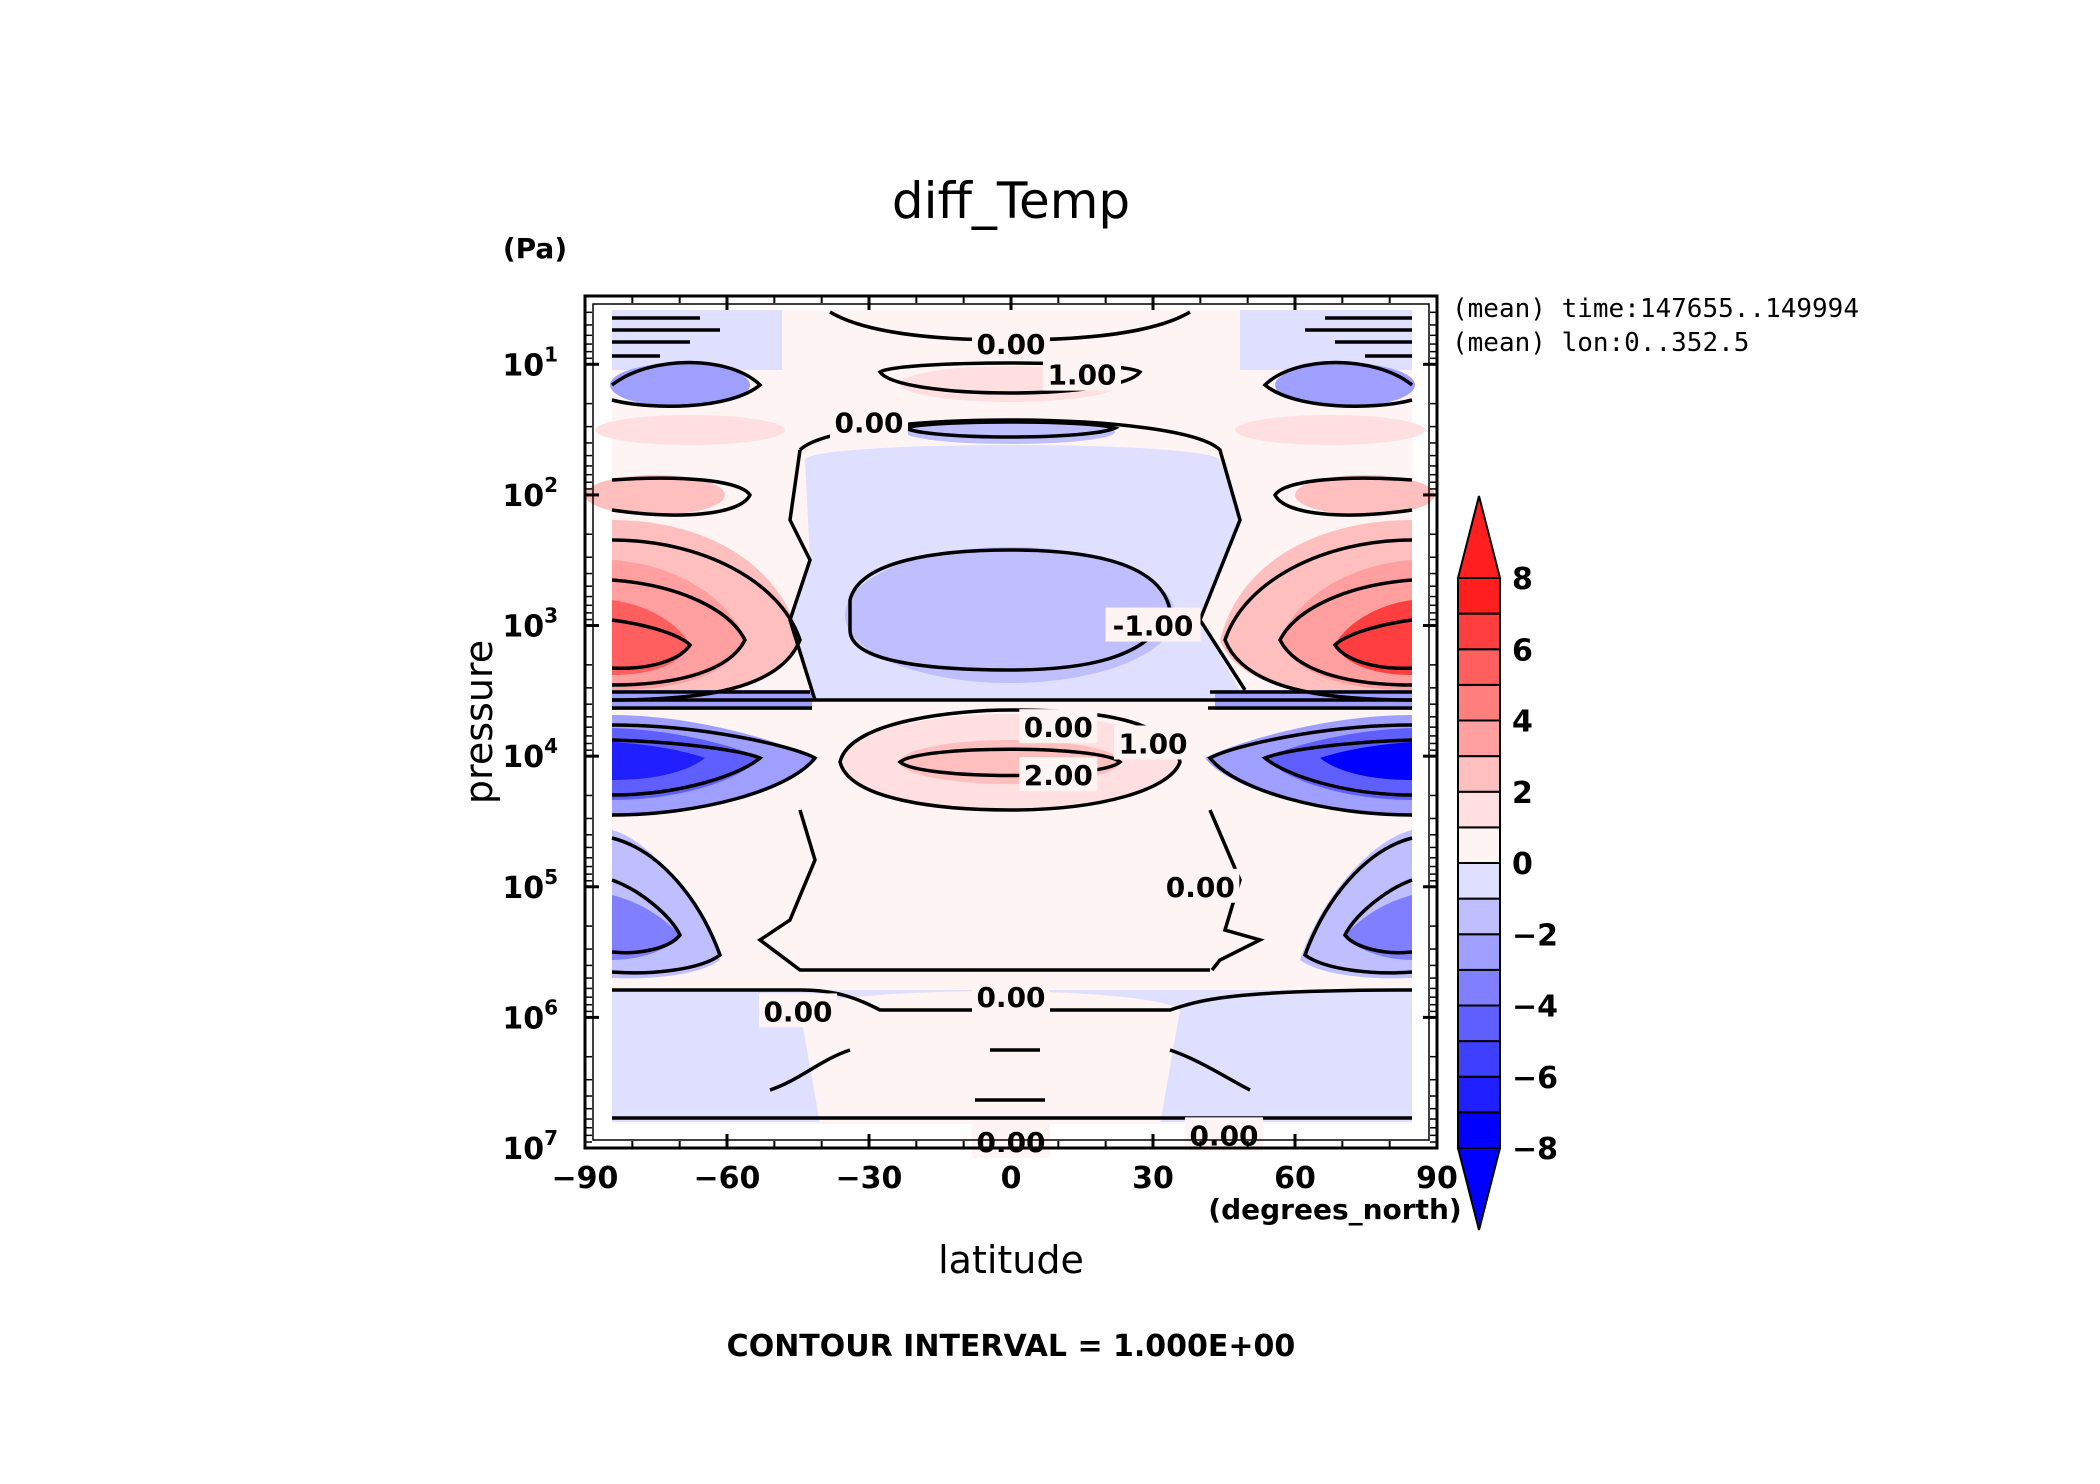 This screenshot has width=2100, height=1484. What do you see at coordinates (535, 248) in the screenshot?
I see `y-axis-units: (Pa)` at bounding box center [535, 248].